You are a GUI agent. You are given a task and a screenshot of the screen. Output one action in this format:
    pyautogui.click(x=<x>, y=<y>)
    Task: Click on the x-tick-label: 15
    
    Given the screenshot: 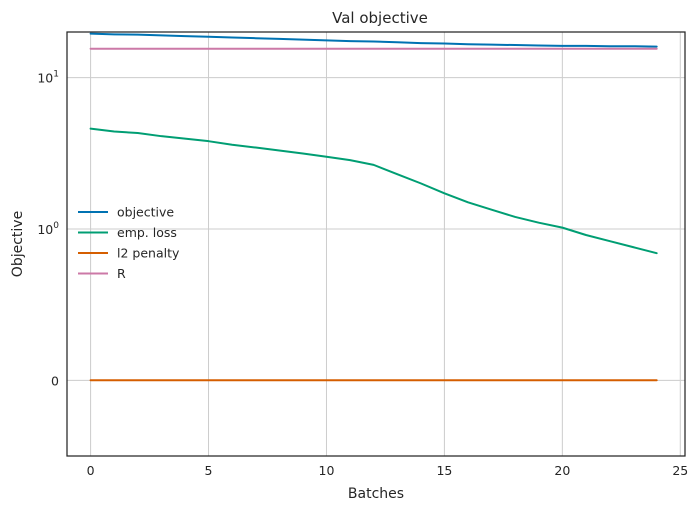 What is the action you would take?
    pyautogui.click(x=444, y=470)
    